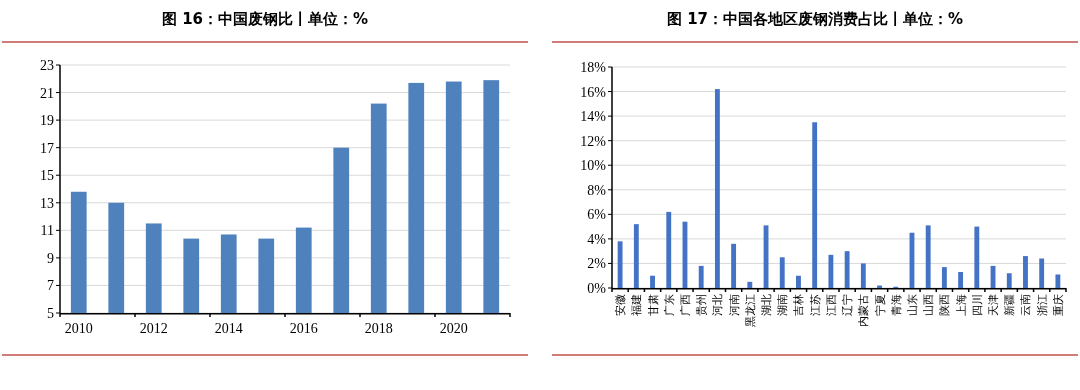  I want to click on x-tick-label: 吉林, so click(799, 305).